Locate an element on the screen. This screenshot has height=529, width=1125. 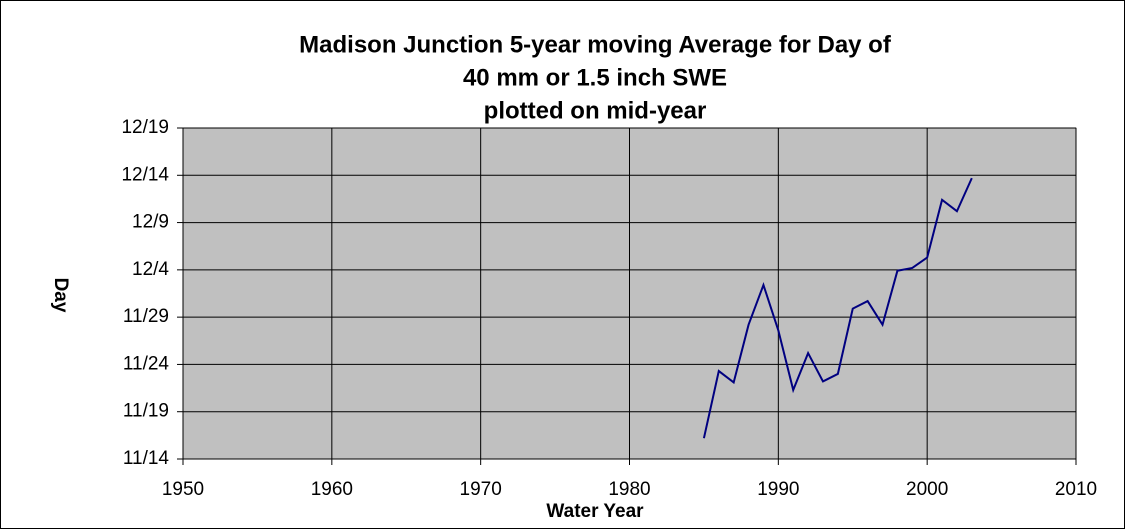
chart-title: plotted on mid-year is located at coordinates (595, 110).